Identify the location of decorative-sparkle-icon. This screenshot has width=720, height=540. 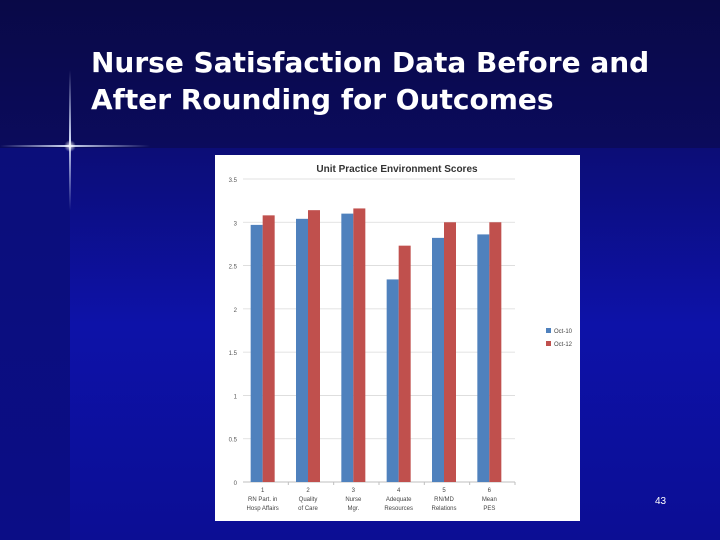
(70, 146).